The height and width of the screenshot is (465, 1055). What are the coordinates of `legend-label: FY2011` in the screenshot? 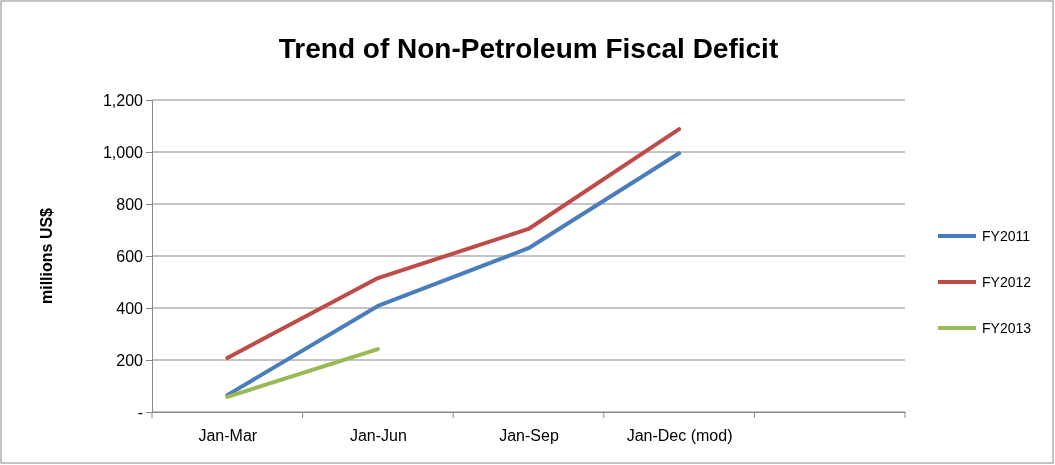 It's located at (1006, 236).